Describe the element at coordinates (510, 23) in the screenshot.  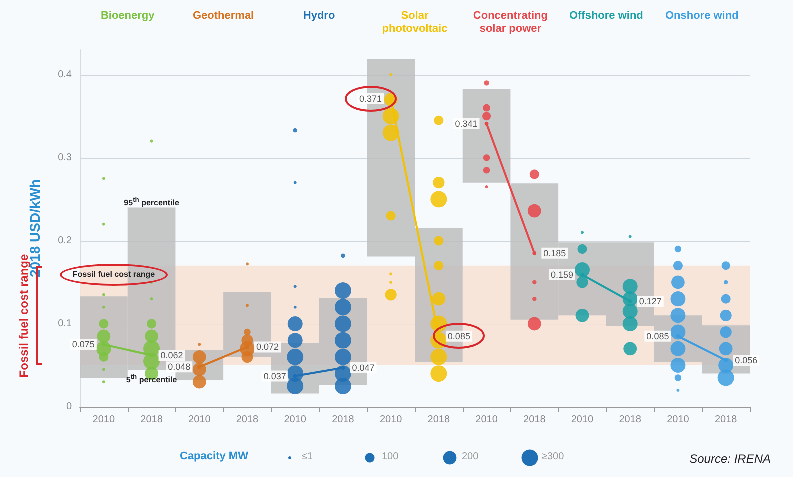
I see `text: Concentrating solar power` at that location.